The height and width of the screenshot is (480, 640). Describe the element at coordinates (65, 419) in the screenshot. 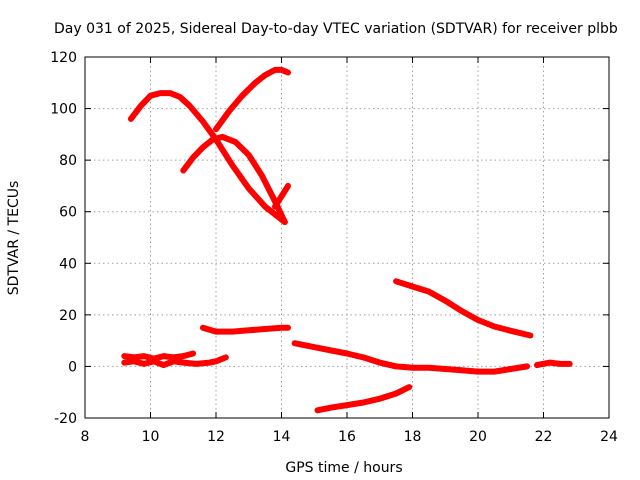

I see `y-tick-label: -20` at that location.